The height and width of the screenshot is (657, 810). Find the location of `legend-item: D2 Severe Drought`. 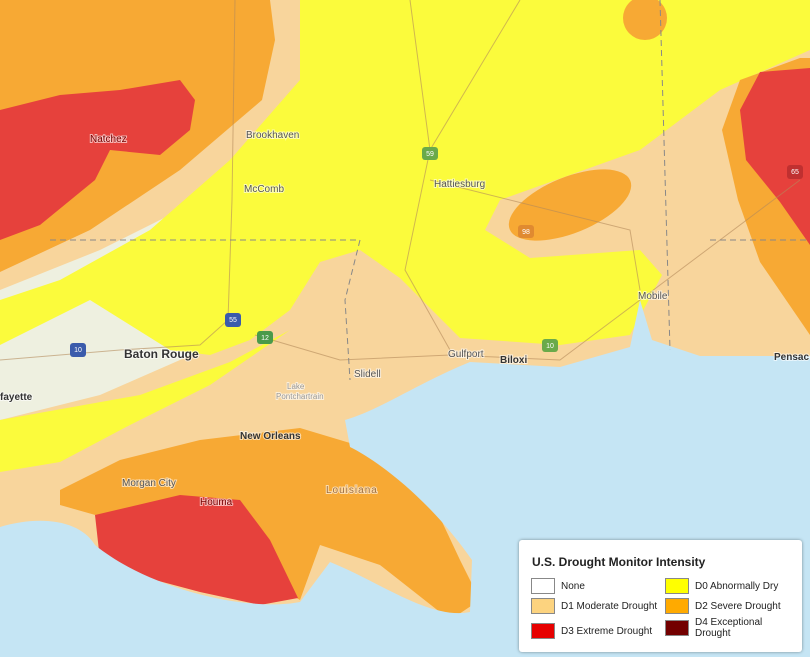

legend-item: D2 Severe Drought is located at coordinates (732, 606).